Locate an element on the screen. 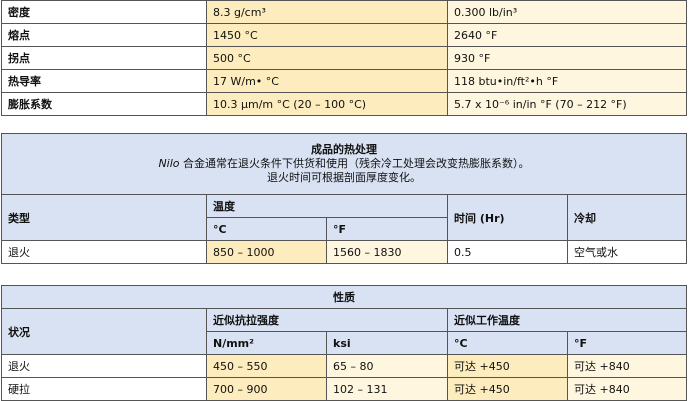 This screenshot has width=689, height=401. ksi-cell: 102 – 131 is located at coordinates (387, 389).